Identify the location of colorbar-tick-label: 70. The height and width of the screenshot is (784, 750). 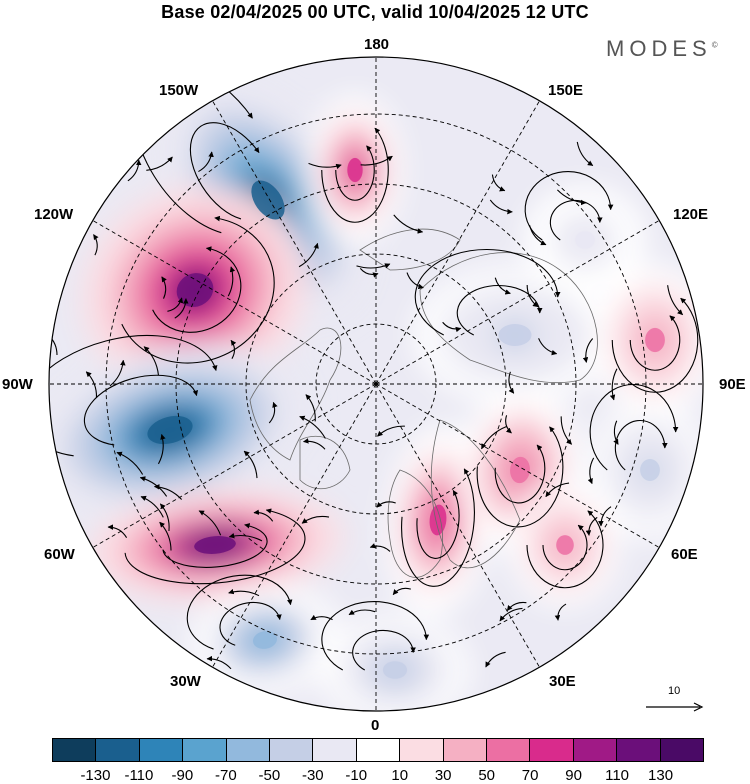
(530, 775).